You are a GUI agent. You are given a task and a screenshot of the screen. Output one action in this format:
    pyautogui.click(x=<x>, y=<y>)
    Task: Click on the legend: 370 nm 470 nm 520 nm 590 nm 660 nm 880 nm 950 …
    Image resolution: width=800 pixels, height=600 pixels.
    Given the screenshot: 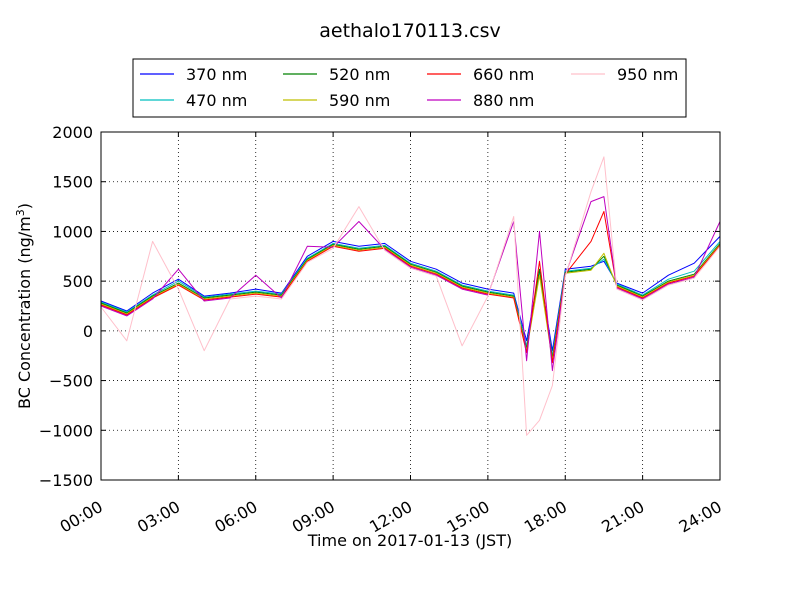 What is the action you would take?
    pyautogui.click(x=409, y=88)
    